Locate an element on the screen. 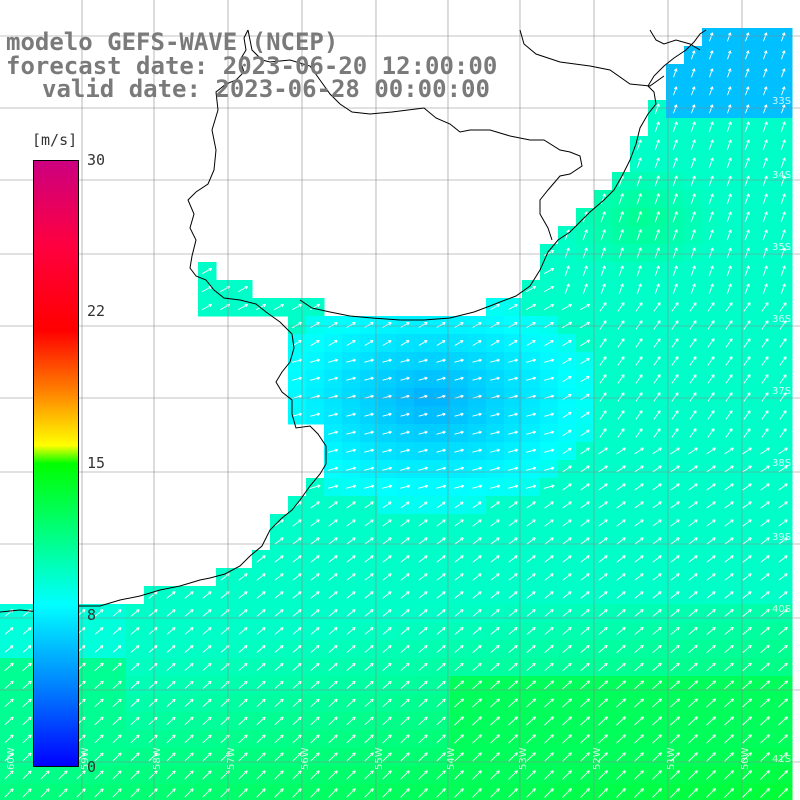  latitude-label: 35S is located at coordinates (781, 247).